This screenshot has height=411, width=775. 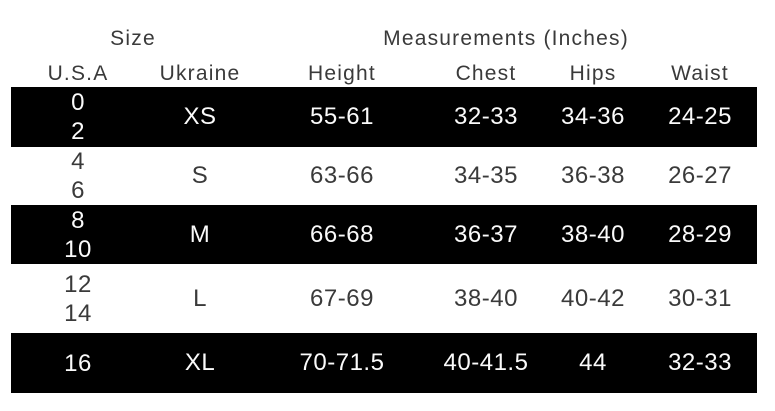 I want to click on cell-ukraine: M, so click(x=200, y=234).